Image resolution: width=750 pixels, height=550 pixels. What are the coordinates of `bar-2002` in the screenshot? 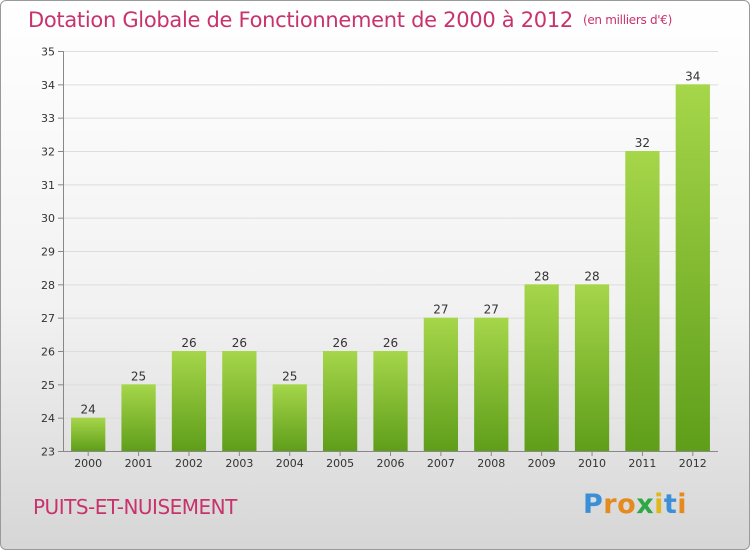 It's located at (189, 401).